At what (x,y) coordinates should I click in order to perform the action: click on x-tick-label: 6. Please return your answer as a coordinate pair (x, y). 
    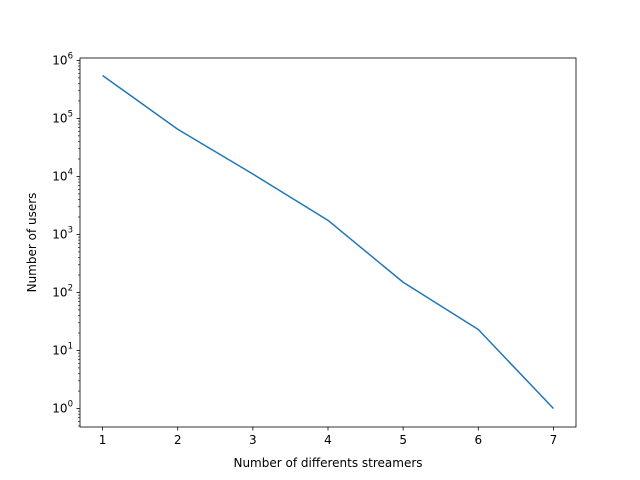
    Looking at the image, I should click on (478, 440).